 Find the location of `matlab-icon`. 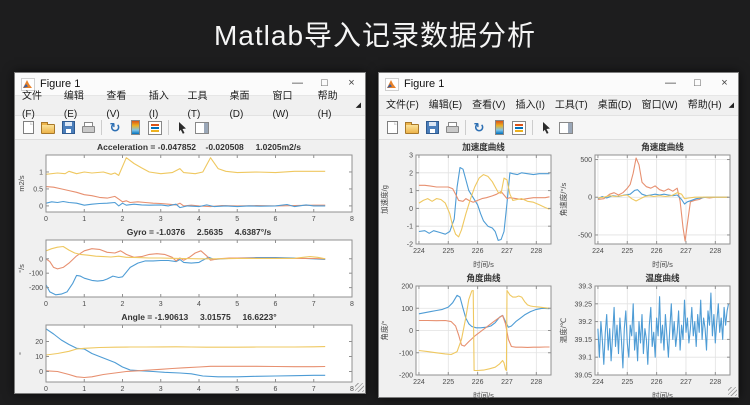

matlab-icon is located at coordinates (392, 84).